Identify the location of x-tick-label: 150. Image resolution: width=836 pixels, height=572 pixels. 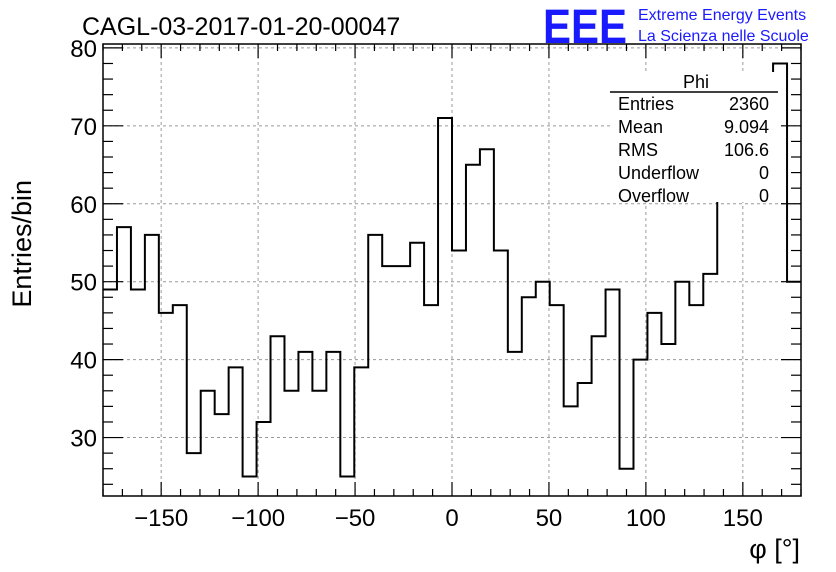
(743, 518).